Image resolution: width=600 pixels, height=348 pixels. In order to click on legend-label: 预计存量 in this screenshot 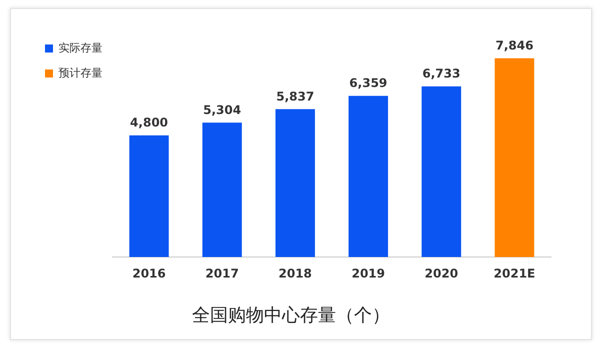, I will do `click(80, 73)`.